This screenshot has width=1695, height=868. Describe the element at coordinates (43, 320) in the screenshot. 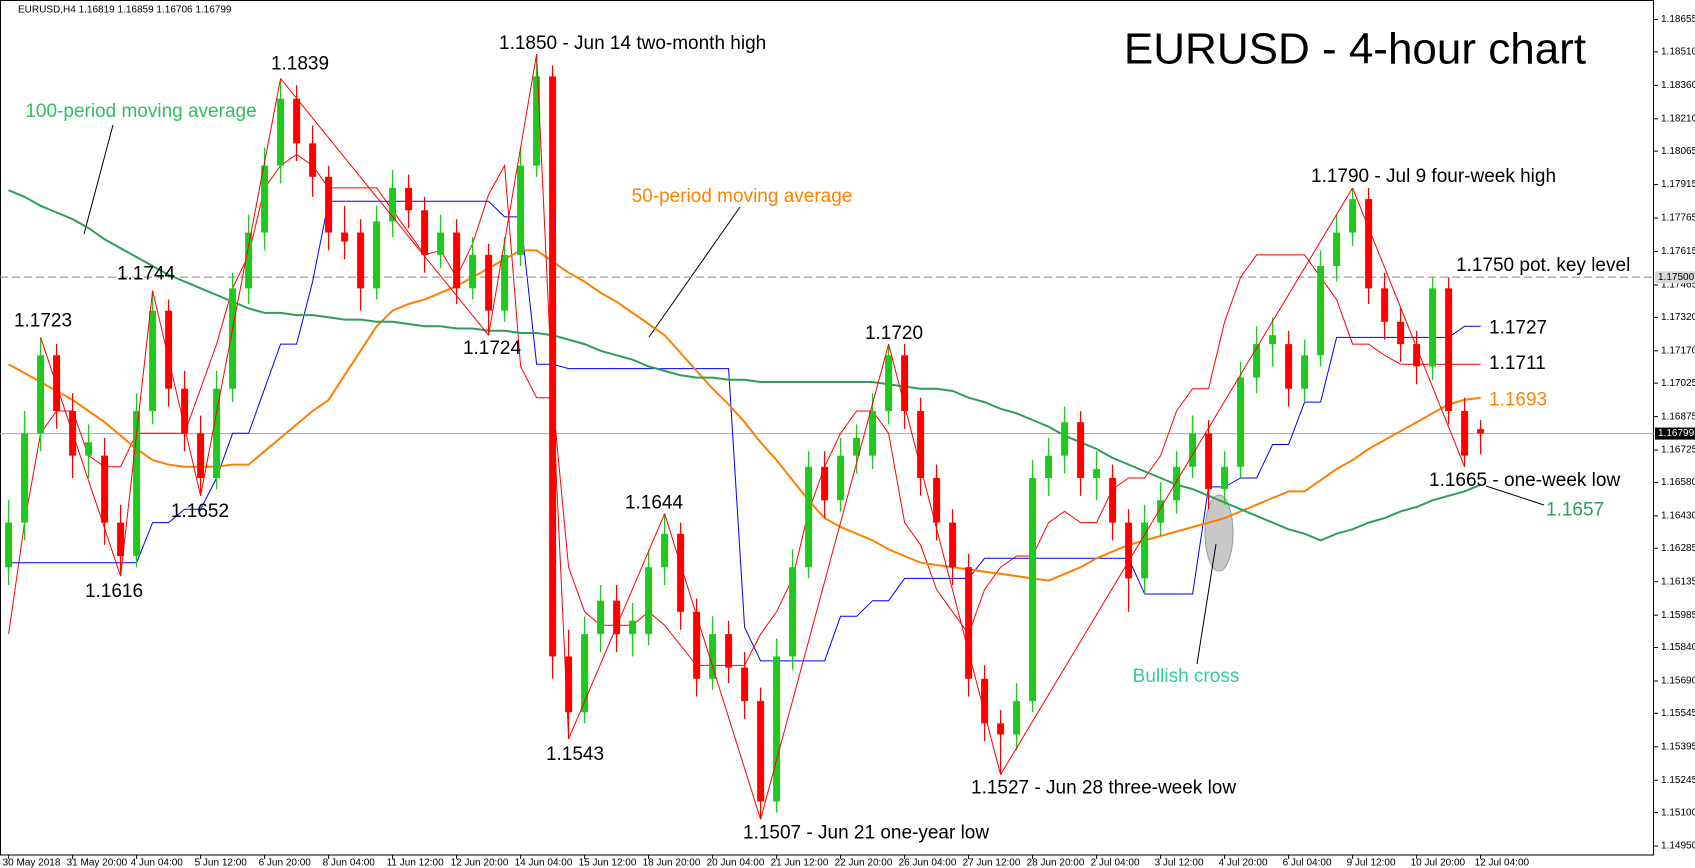

I see `annotation: 1.1723` at that location.